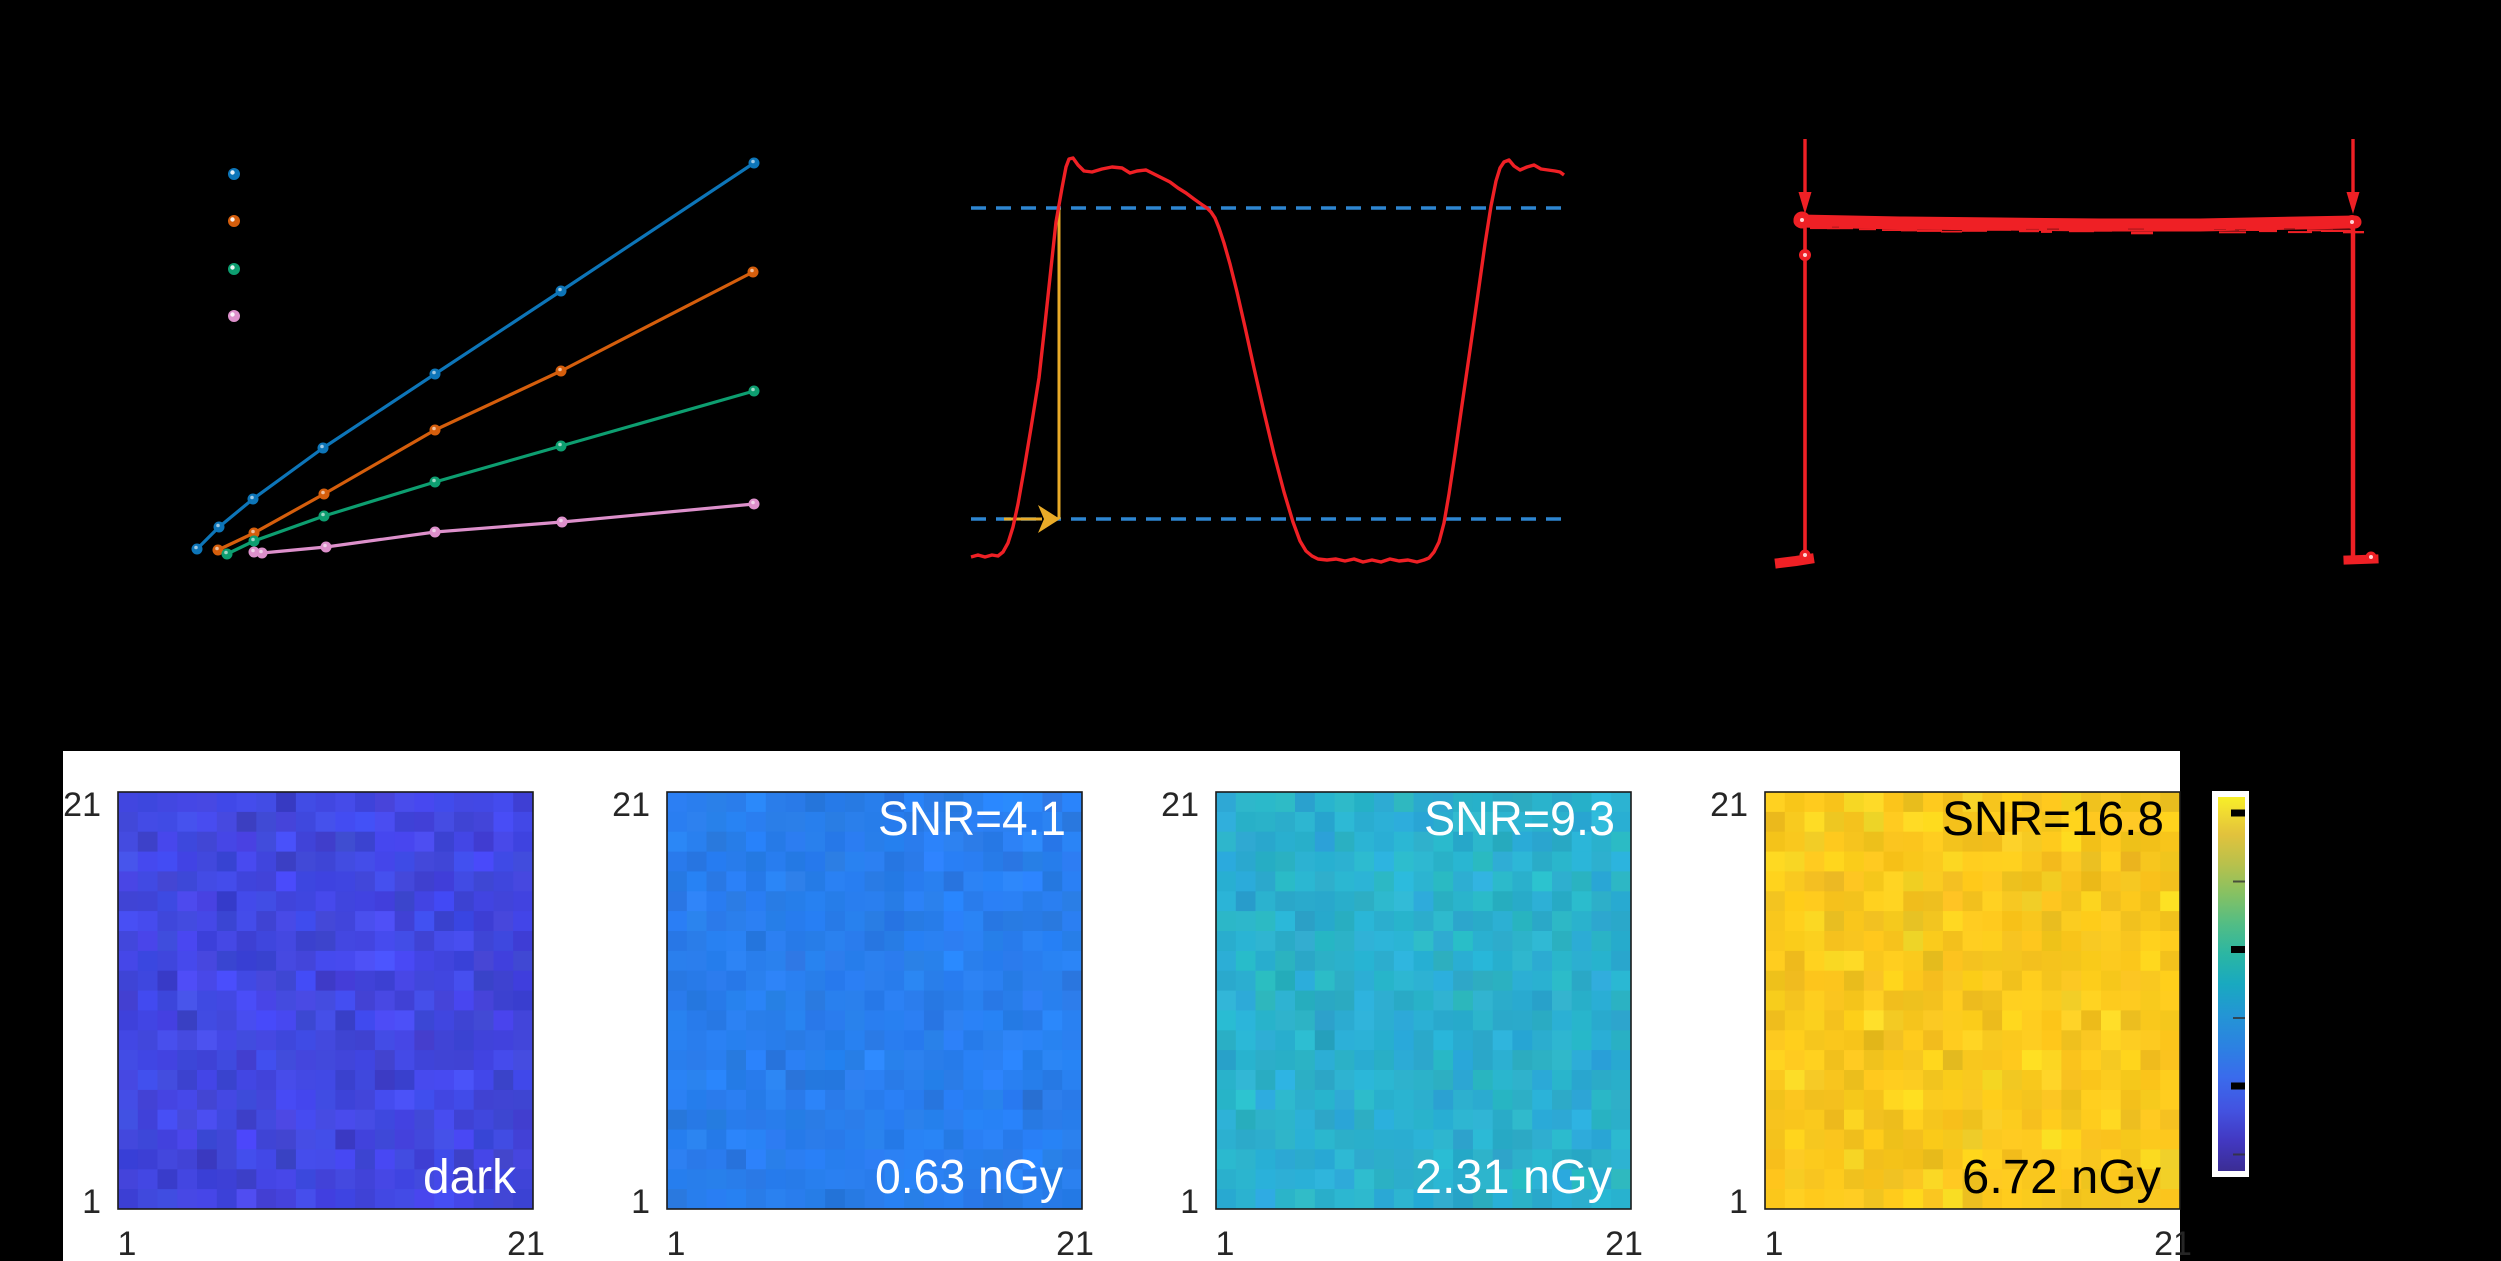 The image size is (2501, 1261). What do you see at coordinates (2061, 1177) in the screenshot?
I see `svg-text: 6.72 nGy` at bounding box center [2061, 1177].